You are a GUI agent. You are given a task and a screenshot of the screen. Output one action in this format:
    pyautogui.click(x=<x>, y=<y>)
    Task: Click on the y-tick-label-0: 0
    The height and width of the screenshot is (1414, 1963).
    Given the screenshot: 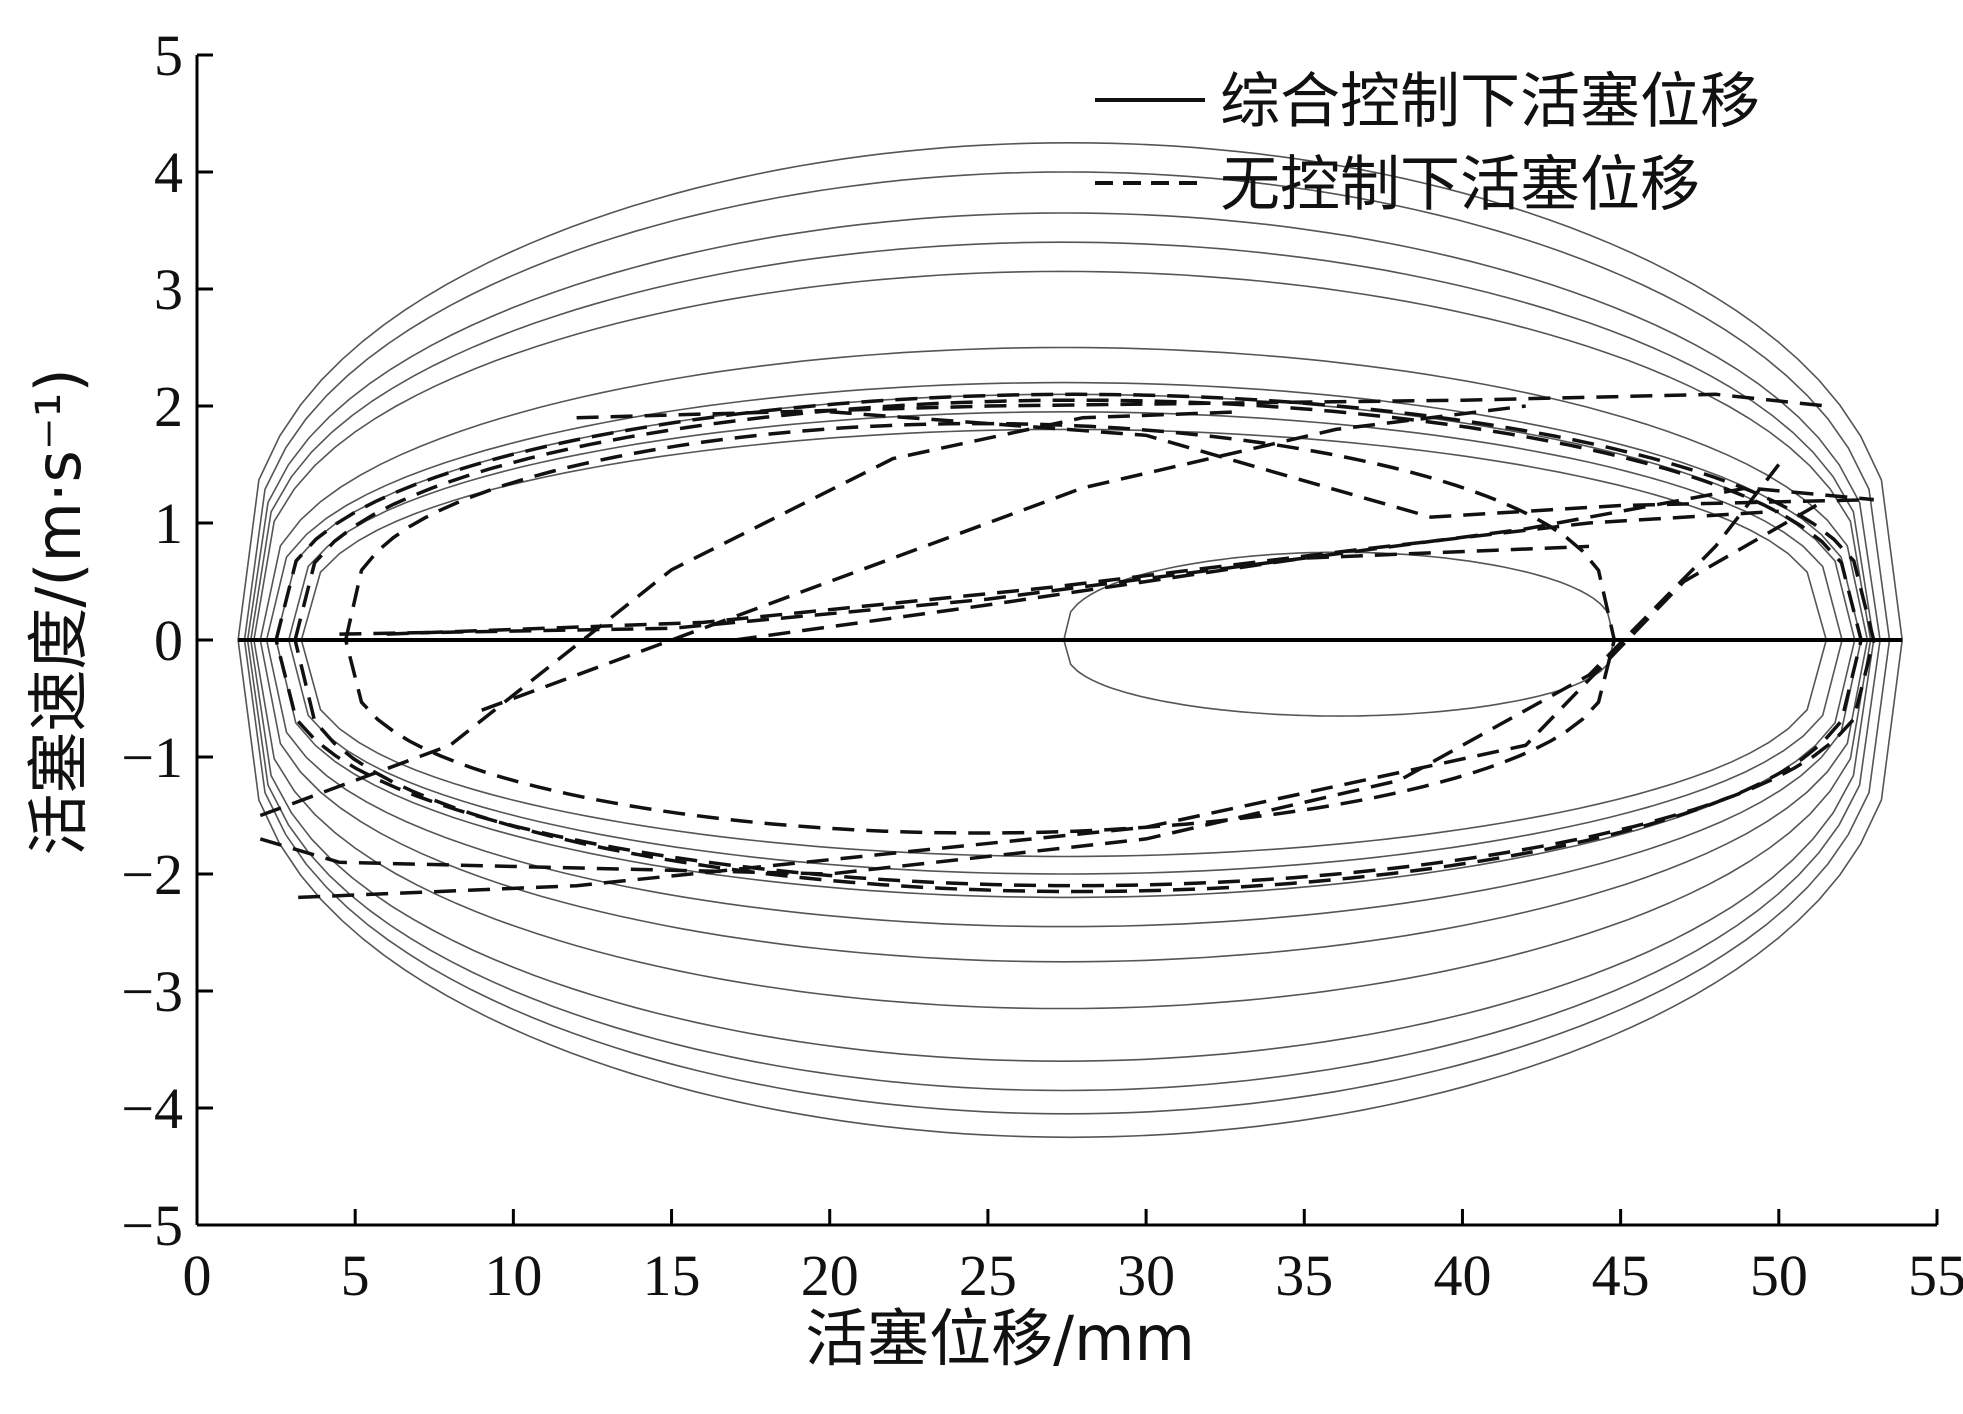 What is the action you would take?
    pyautogui.click(x=168, y=640)
    